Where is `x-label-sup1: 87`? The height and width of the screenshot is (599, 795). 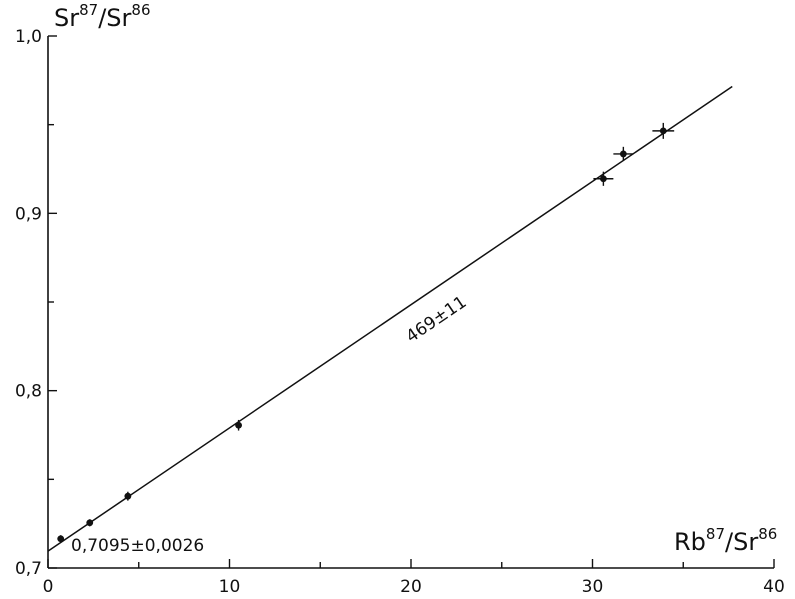 x-label-sup1: 87 is located at coordinates (715, 534).